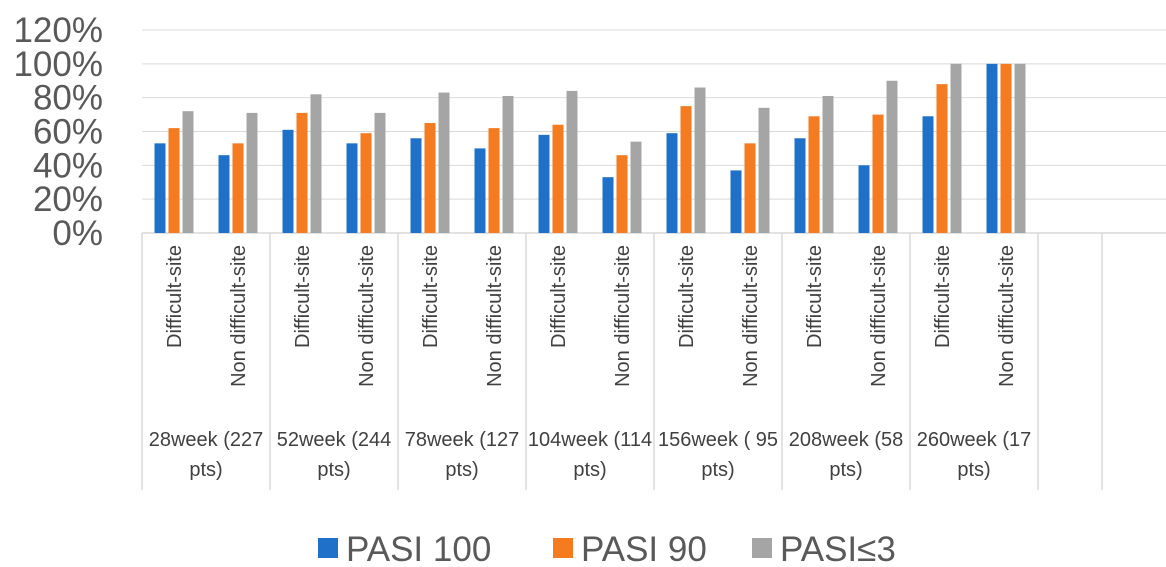 The width and height of the screenshot is (1166, 567). I want to click on y-tick-label: 60%, so click(68, 132).